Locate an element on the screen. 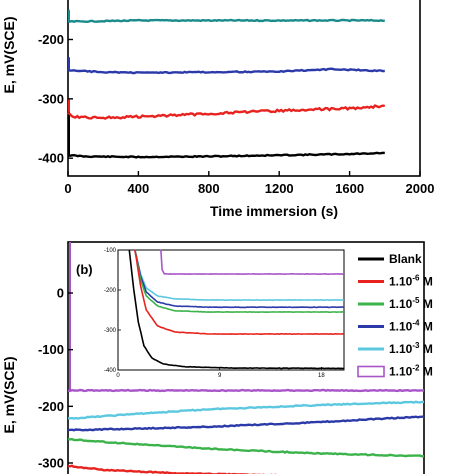 The image size is (474, 474). panel-b-label: (b) is located at coordinates (84, 269).